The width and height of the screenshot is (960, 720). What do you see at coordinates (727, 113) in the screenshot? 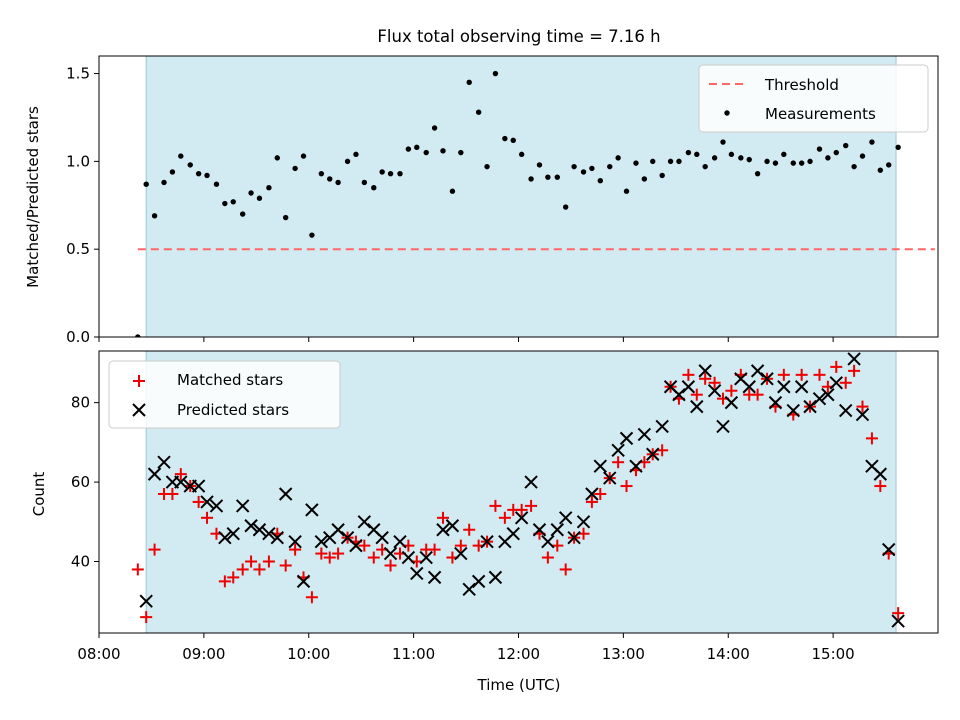
I see `legend-measurement-marker` at bounding box center [727, 113].